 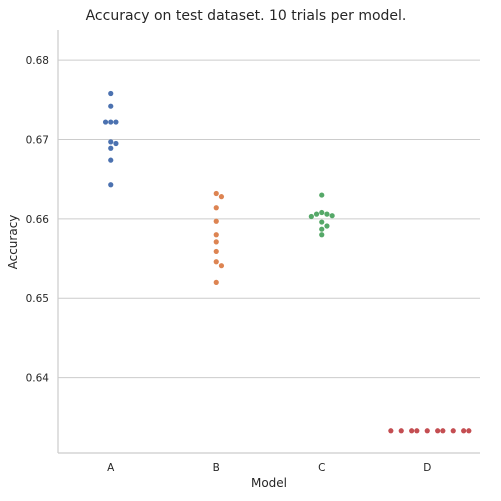 What do you see at coordinates (111, 468) in the screenshot?
I see `x-tick-label: A` at bounding box center [111, 468].